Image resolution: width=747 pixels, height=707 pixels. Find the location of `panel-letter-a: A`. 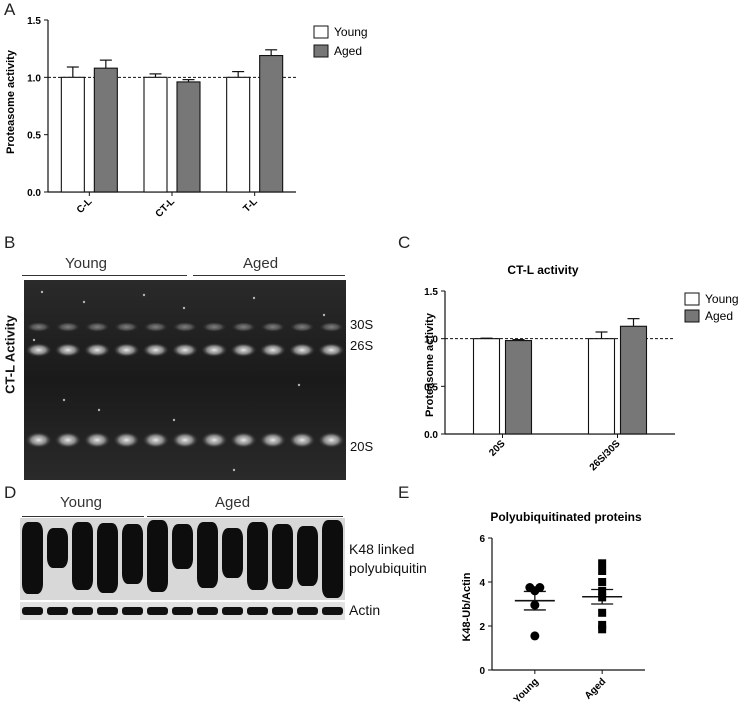

panel-letter-a: A is located at coordinates (10, 9).